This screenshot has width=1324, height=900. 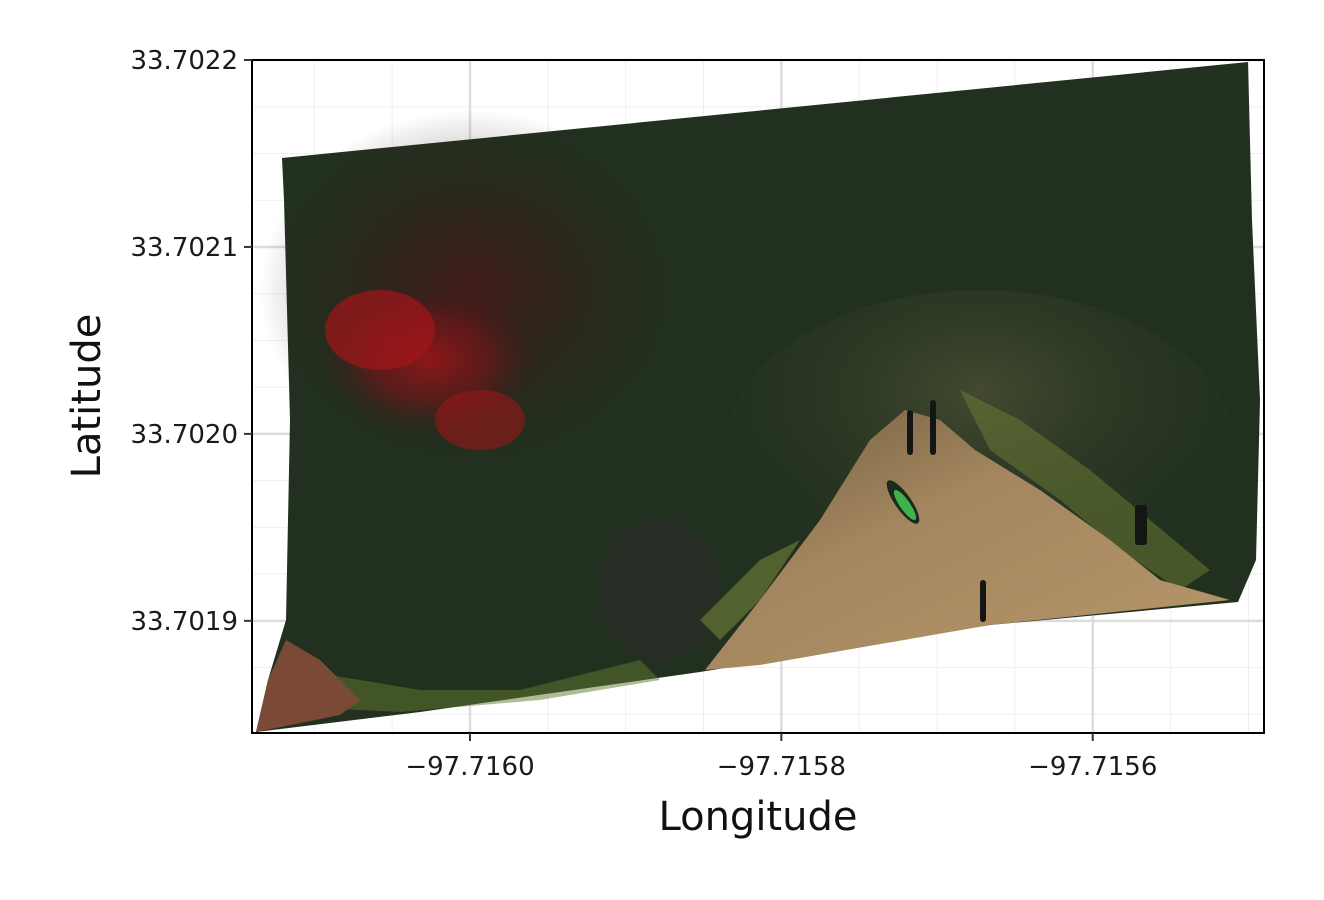 I want to click on x-axis-title: Longitude, so click(x=758, y=817).